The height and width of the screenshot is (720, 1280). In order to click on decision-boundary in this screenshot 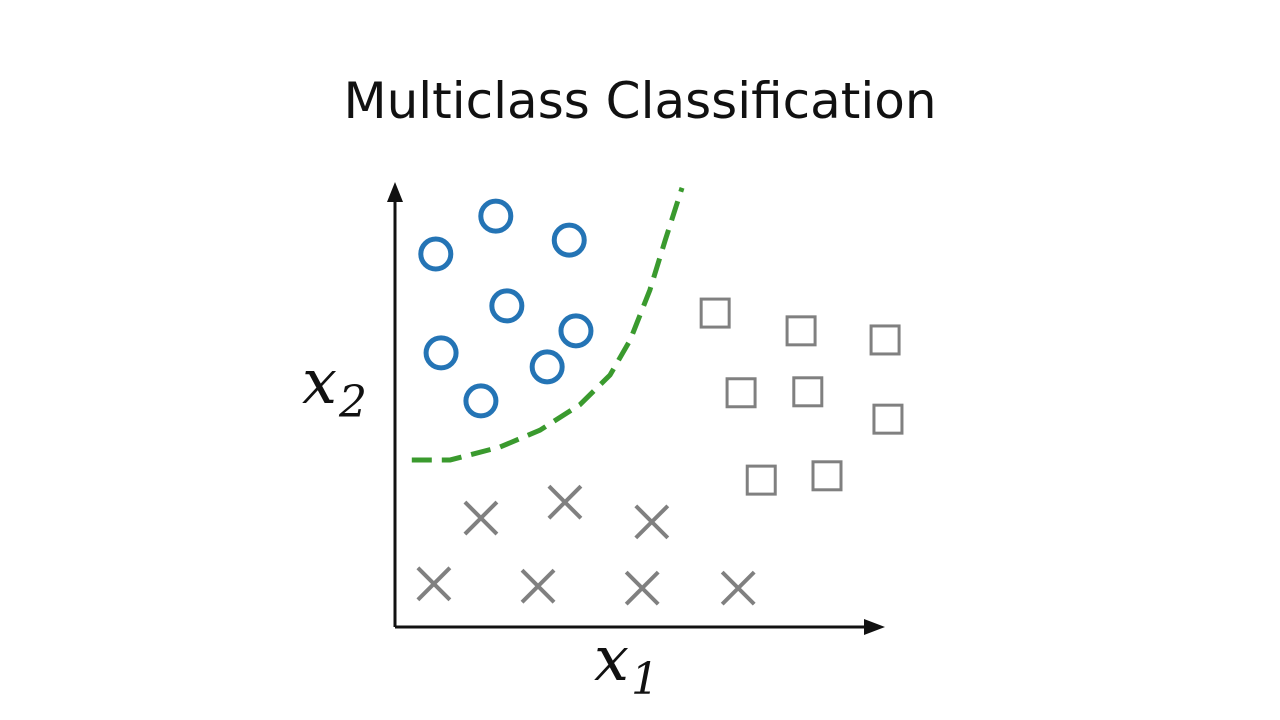, I will do `click(548, 325)`.